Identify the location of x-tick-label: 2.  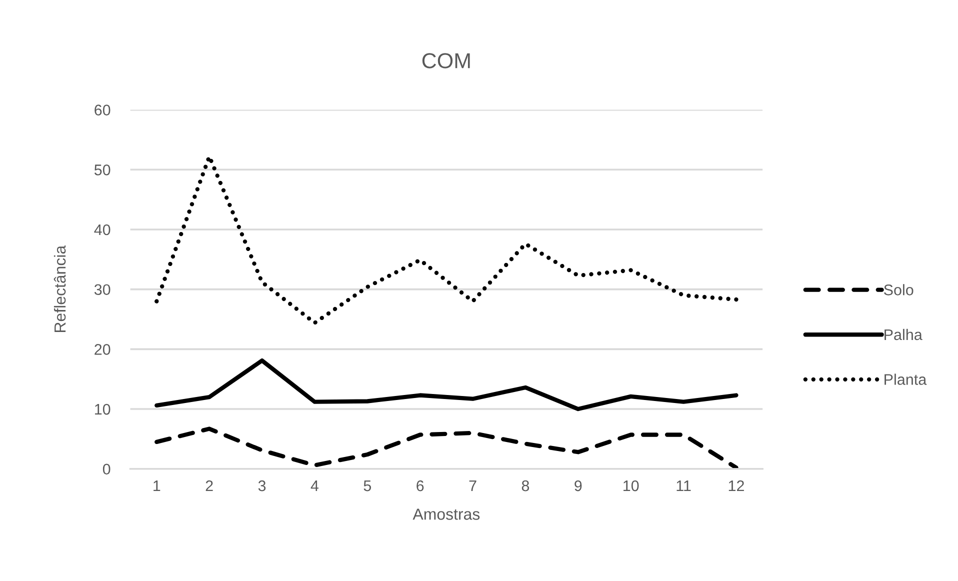
(209, 486).